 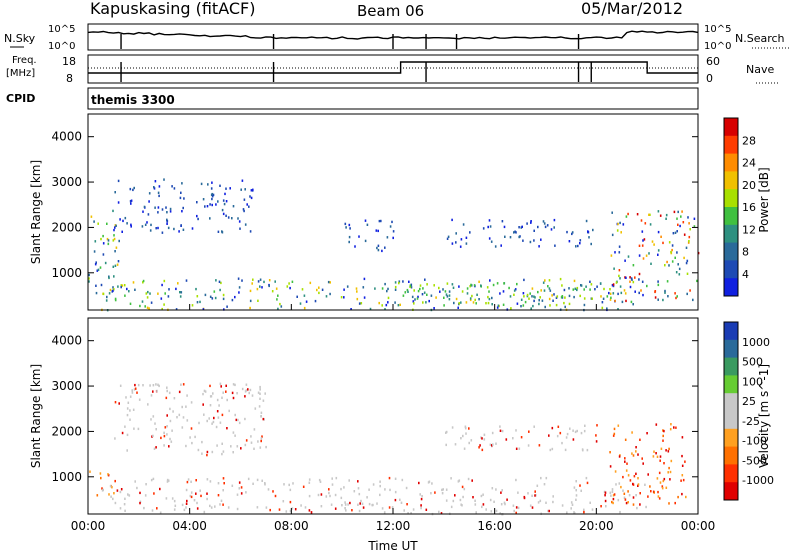 I want to click on x-tick-label: 04:00, so click(x=189, y=526).